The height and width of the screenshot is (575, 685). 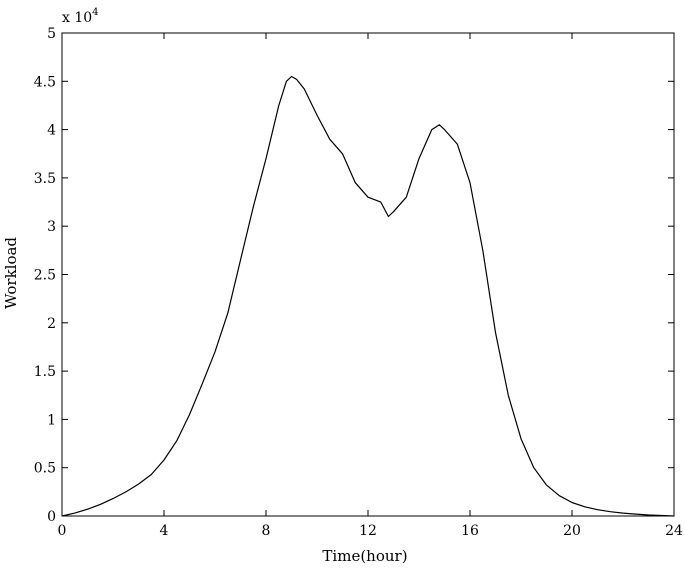 I want to click on y-tick-label: 0.5, so click(x=45, y=469).